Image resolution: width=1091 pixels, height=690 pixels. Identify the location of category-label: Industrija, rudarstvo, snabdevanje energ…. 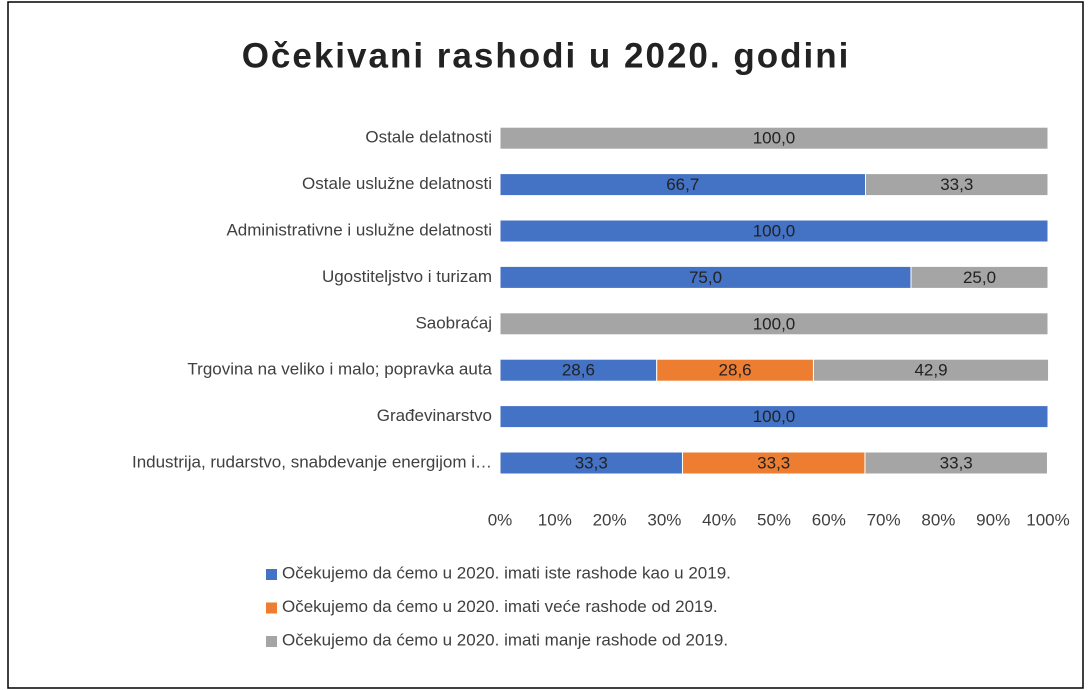
(312, 461).